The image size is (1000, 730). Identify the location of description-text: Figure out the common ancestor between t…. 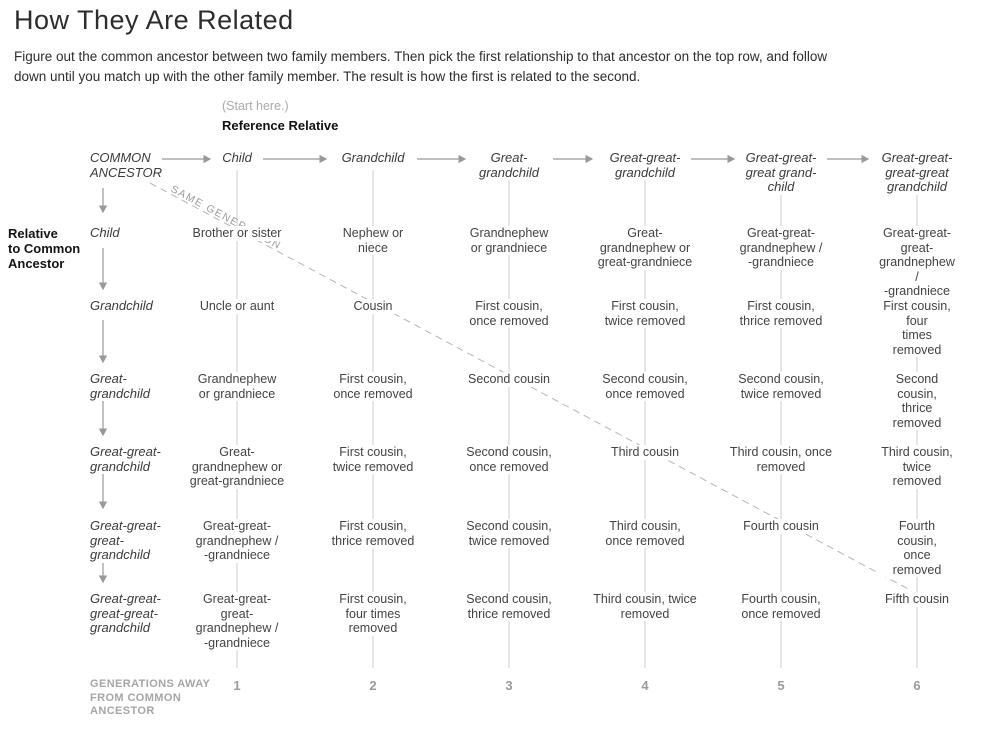
(421, 66).